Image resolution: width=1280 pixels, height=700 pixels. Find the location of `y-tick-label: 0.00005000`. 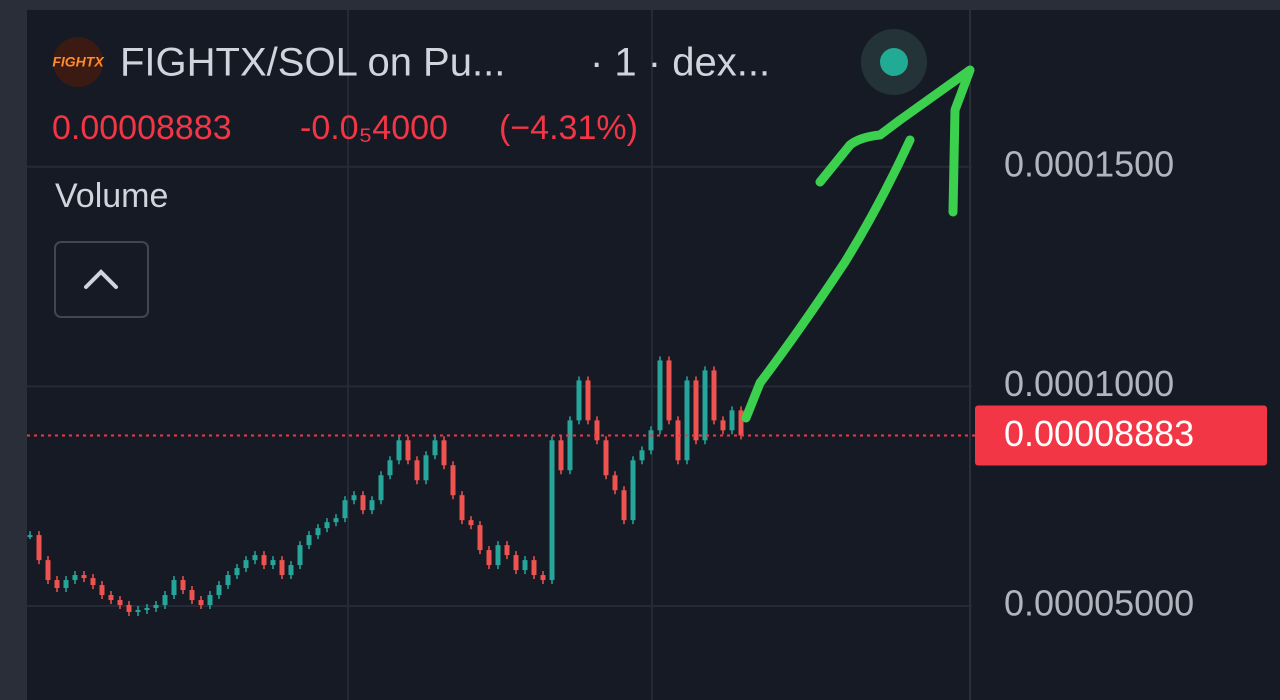

y-tick-label: 0.00005000 is located at coordinates (1099, 603).